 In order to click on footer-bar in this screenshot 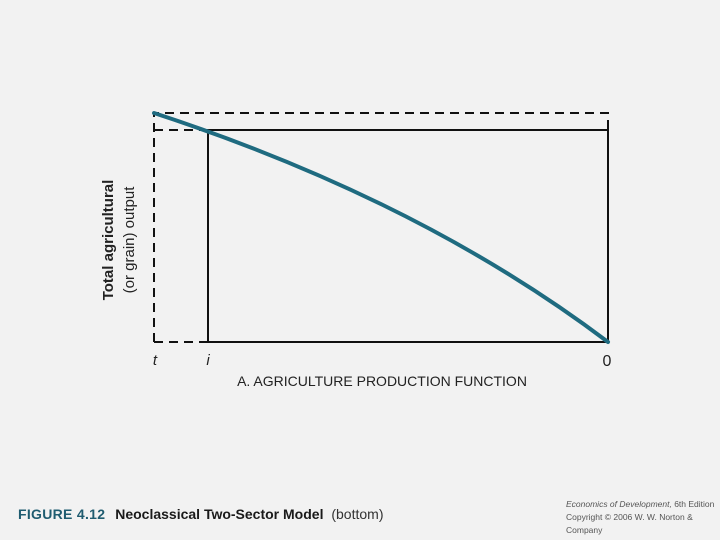, I will do `click(360, 515)`.